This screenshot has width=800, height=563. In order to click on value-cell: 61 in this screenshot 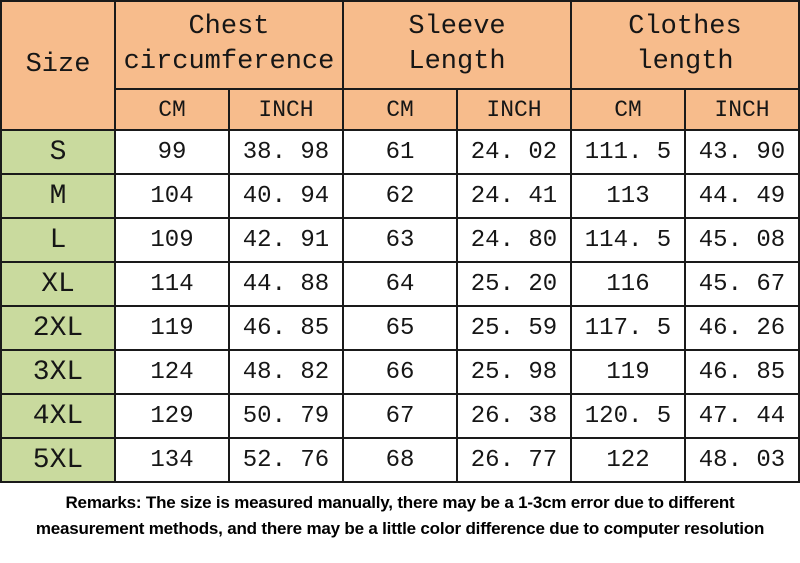, I will do `click(400, 152)`.